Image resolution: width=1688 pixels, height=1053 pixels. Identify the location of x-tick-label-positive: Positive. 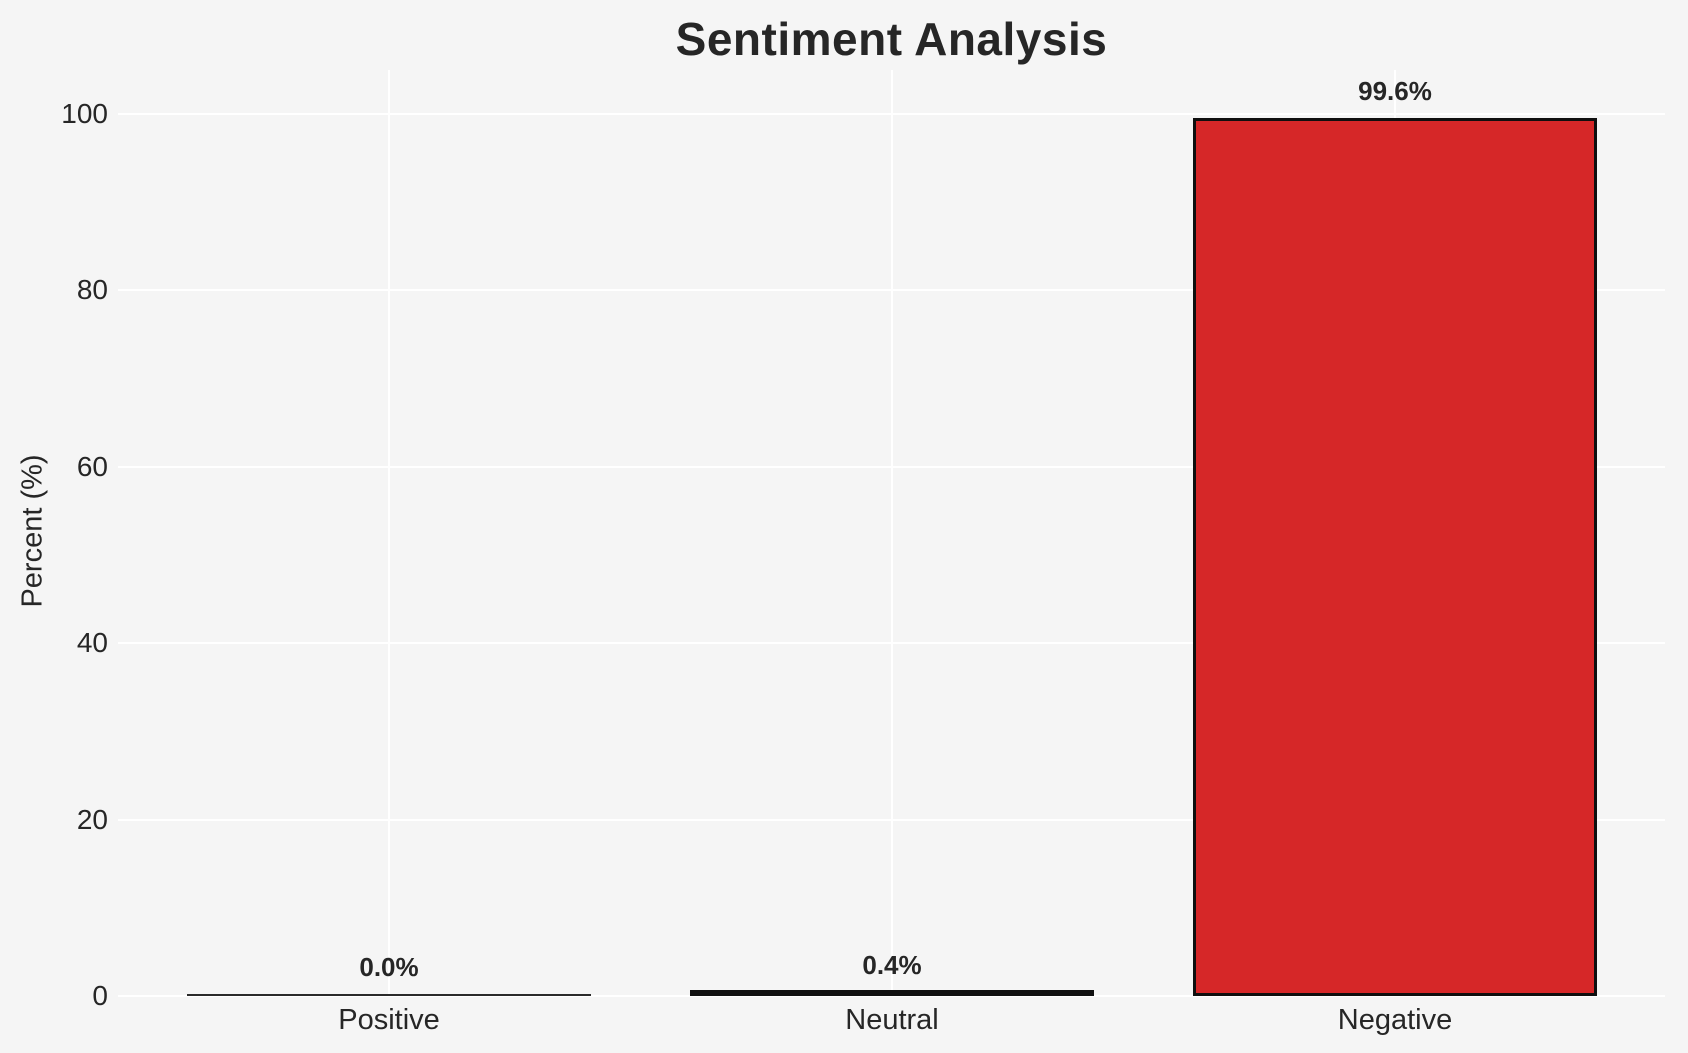
(389, 1020).